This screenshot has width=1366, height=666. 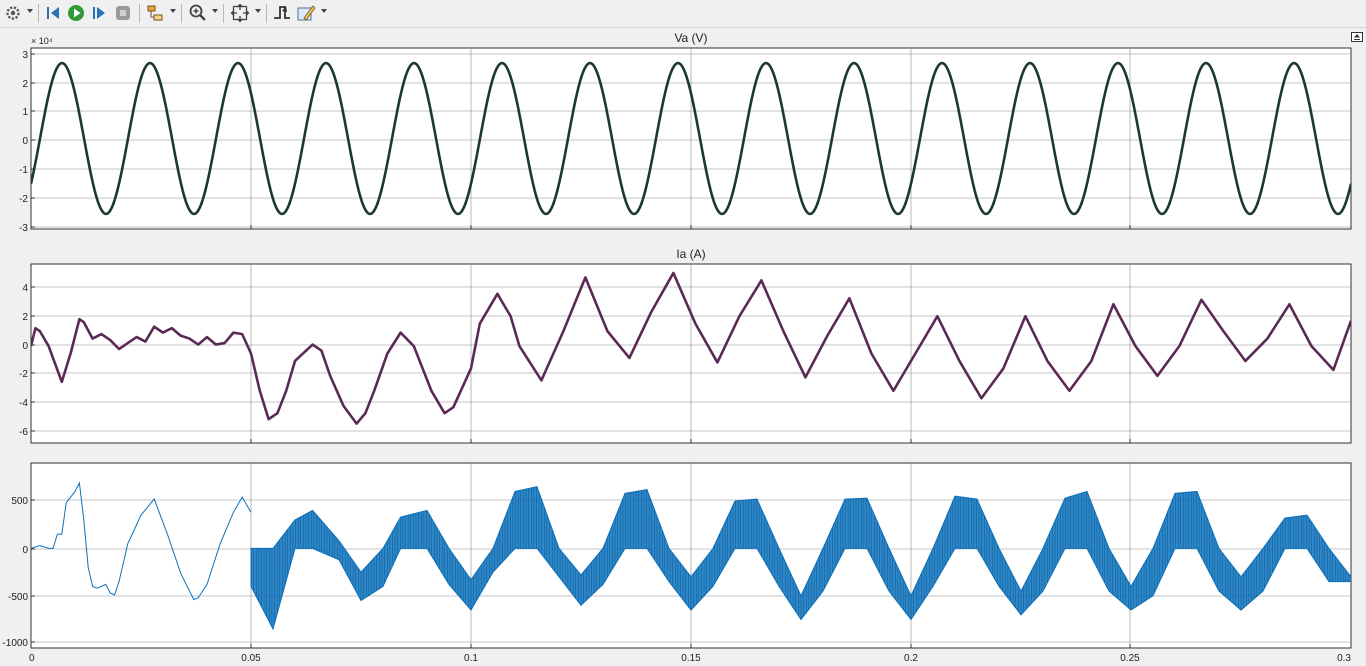 What do you see at coordinates (25, 55) in the screenshot?
I see `y-tick-label: 3` at bounding box center [25, 55].